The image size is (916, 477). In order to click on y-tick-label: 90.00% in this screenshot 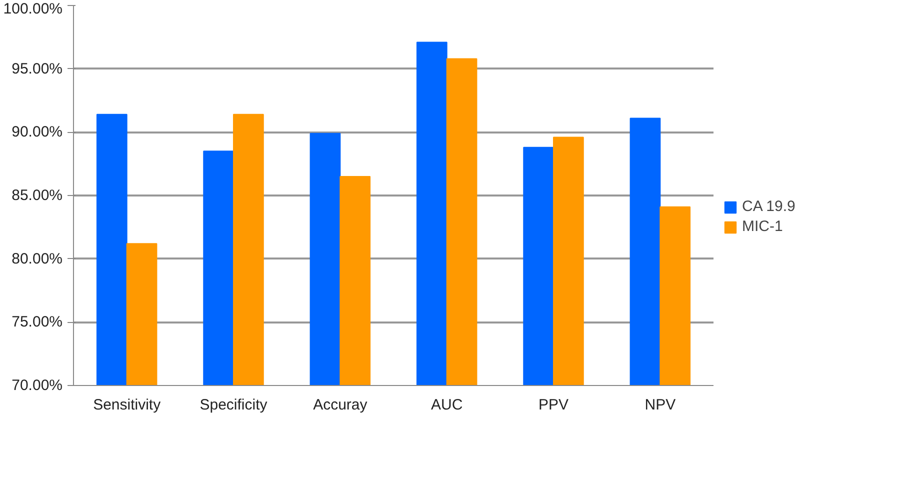, I will do `click(37, 132)`.